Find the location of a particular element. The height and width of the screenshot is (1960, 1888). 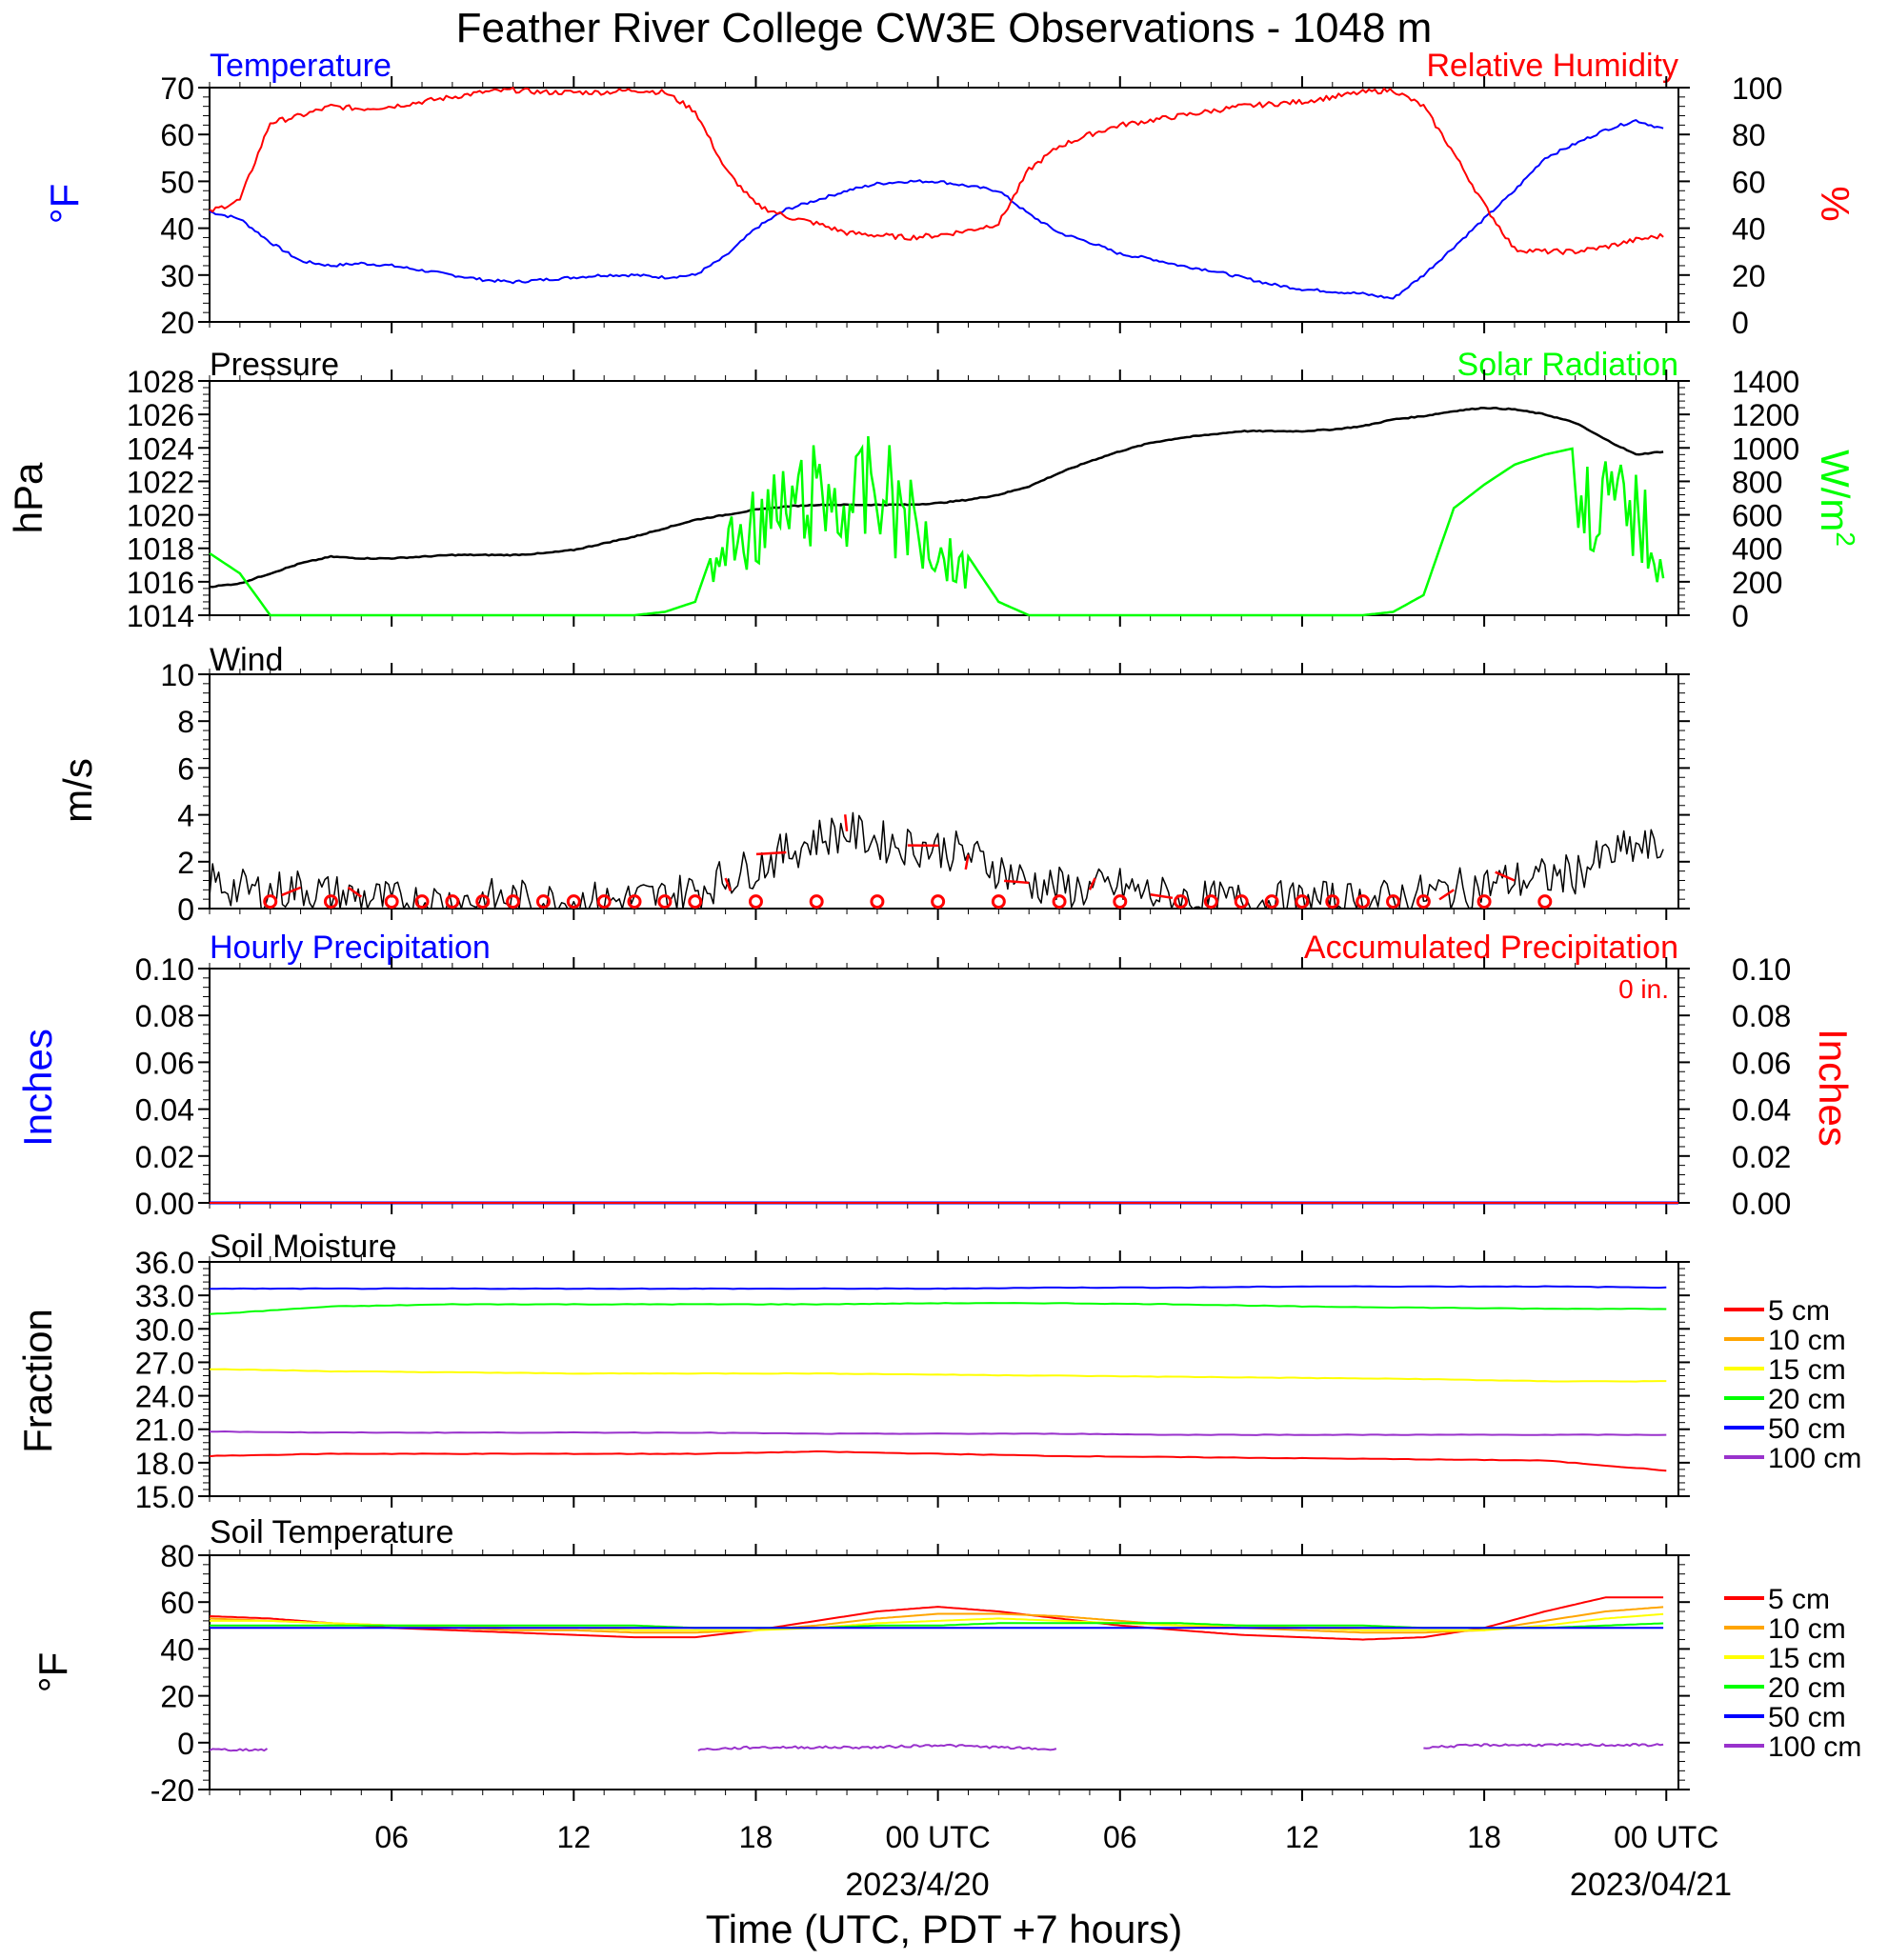

y-tick-label-left: 1020 is located at coordinates (160, 516).